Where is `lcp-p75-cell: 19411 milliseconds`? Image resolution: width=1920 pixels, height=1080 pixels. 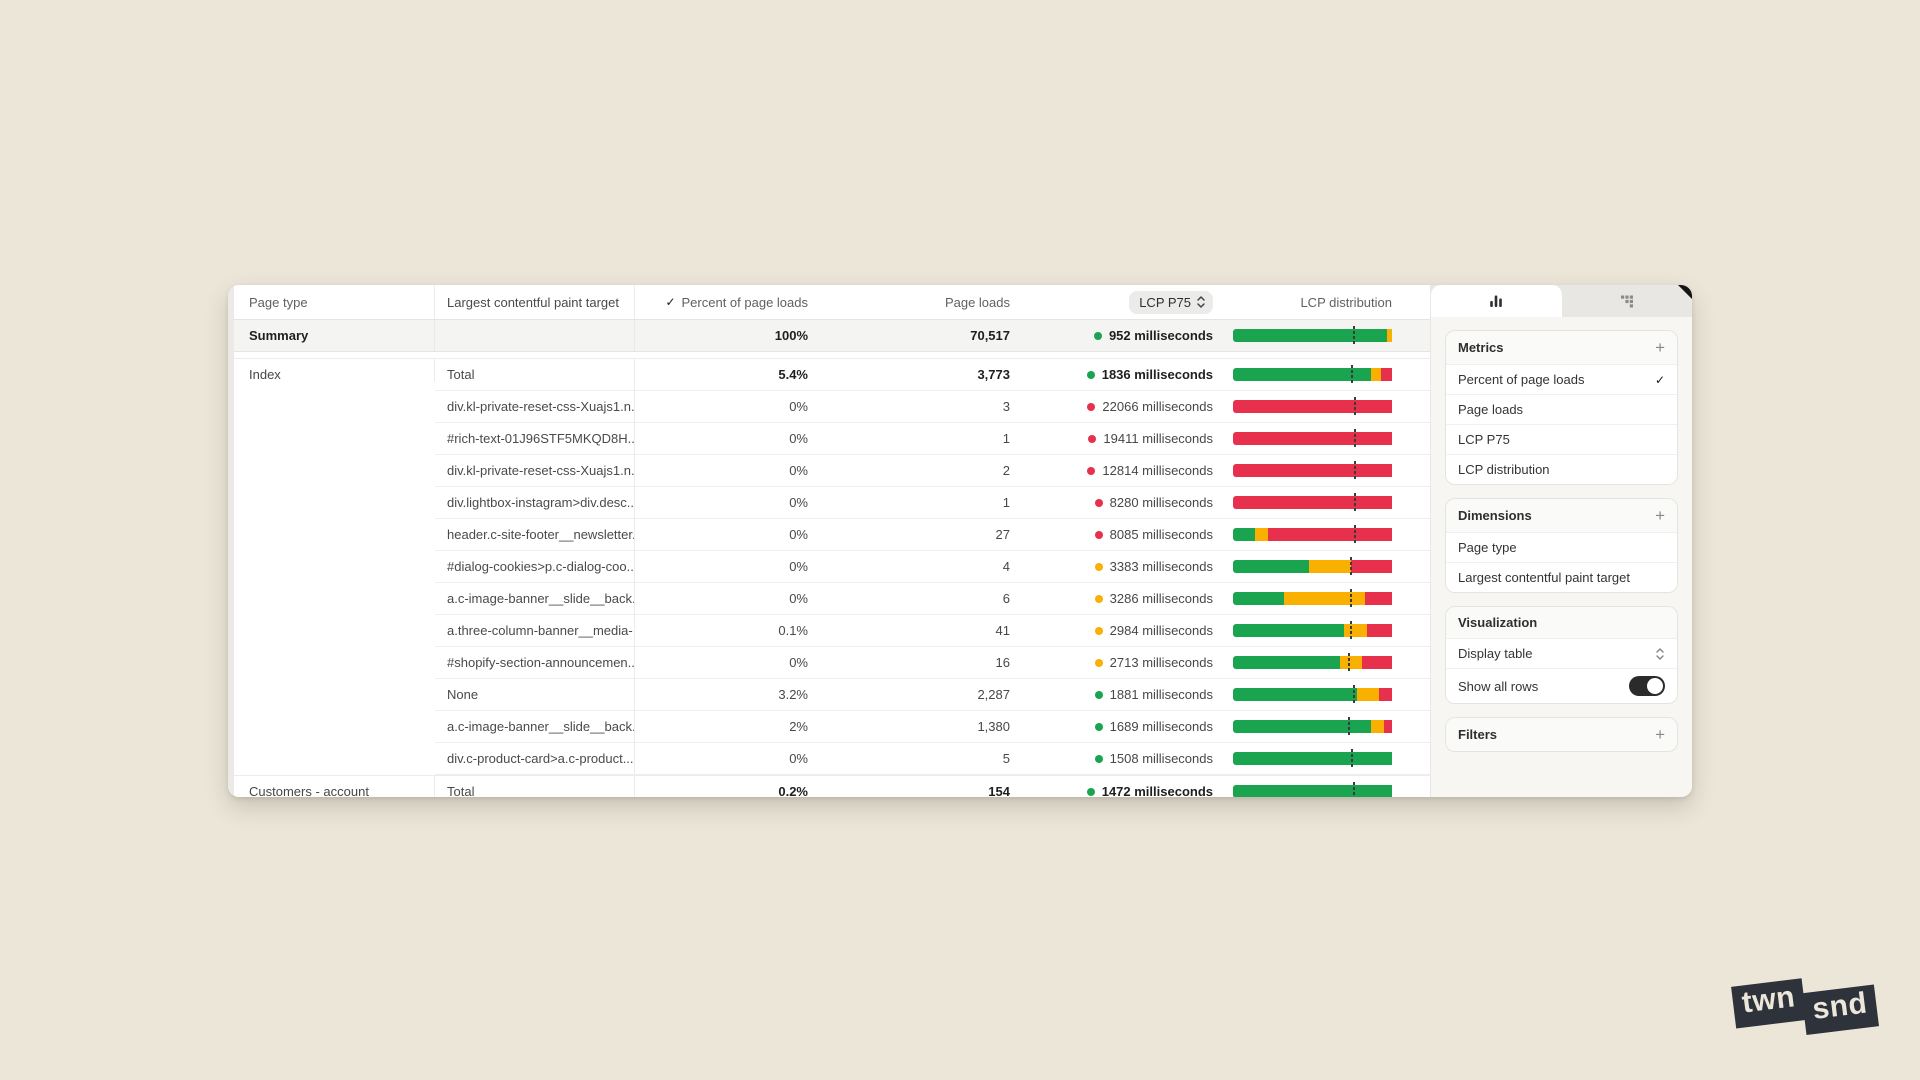 lcp-p75-cell: 19411 milliseconds is located at coordinates (1122, 438).